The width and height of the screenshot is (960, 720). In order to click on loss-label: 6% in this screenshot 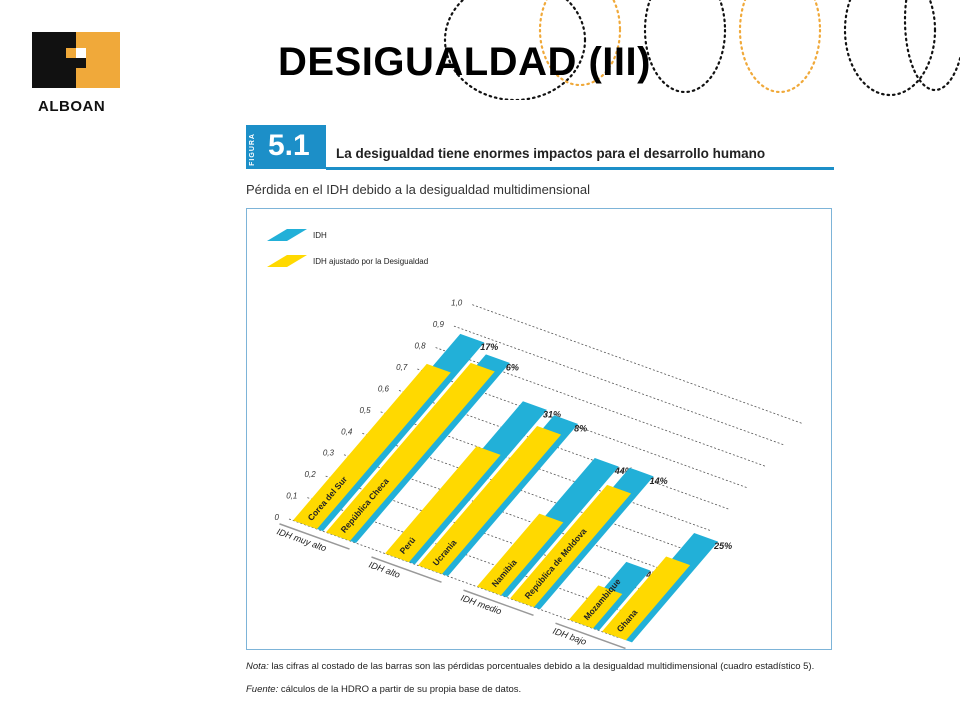, I will do `click(512, 367)`.